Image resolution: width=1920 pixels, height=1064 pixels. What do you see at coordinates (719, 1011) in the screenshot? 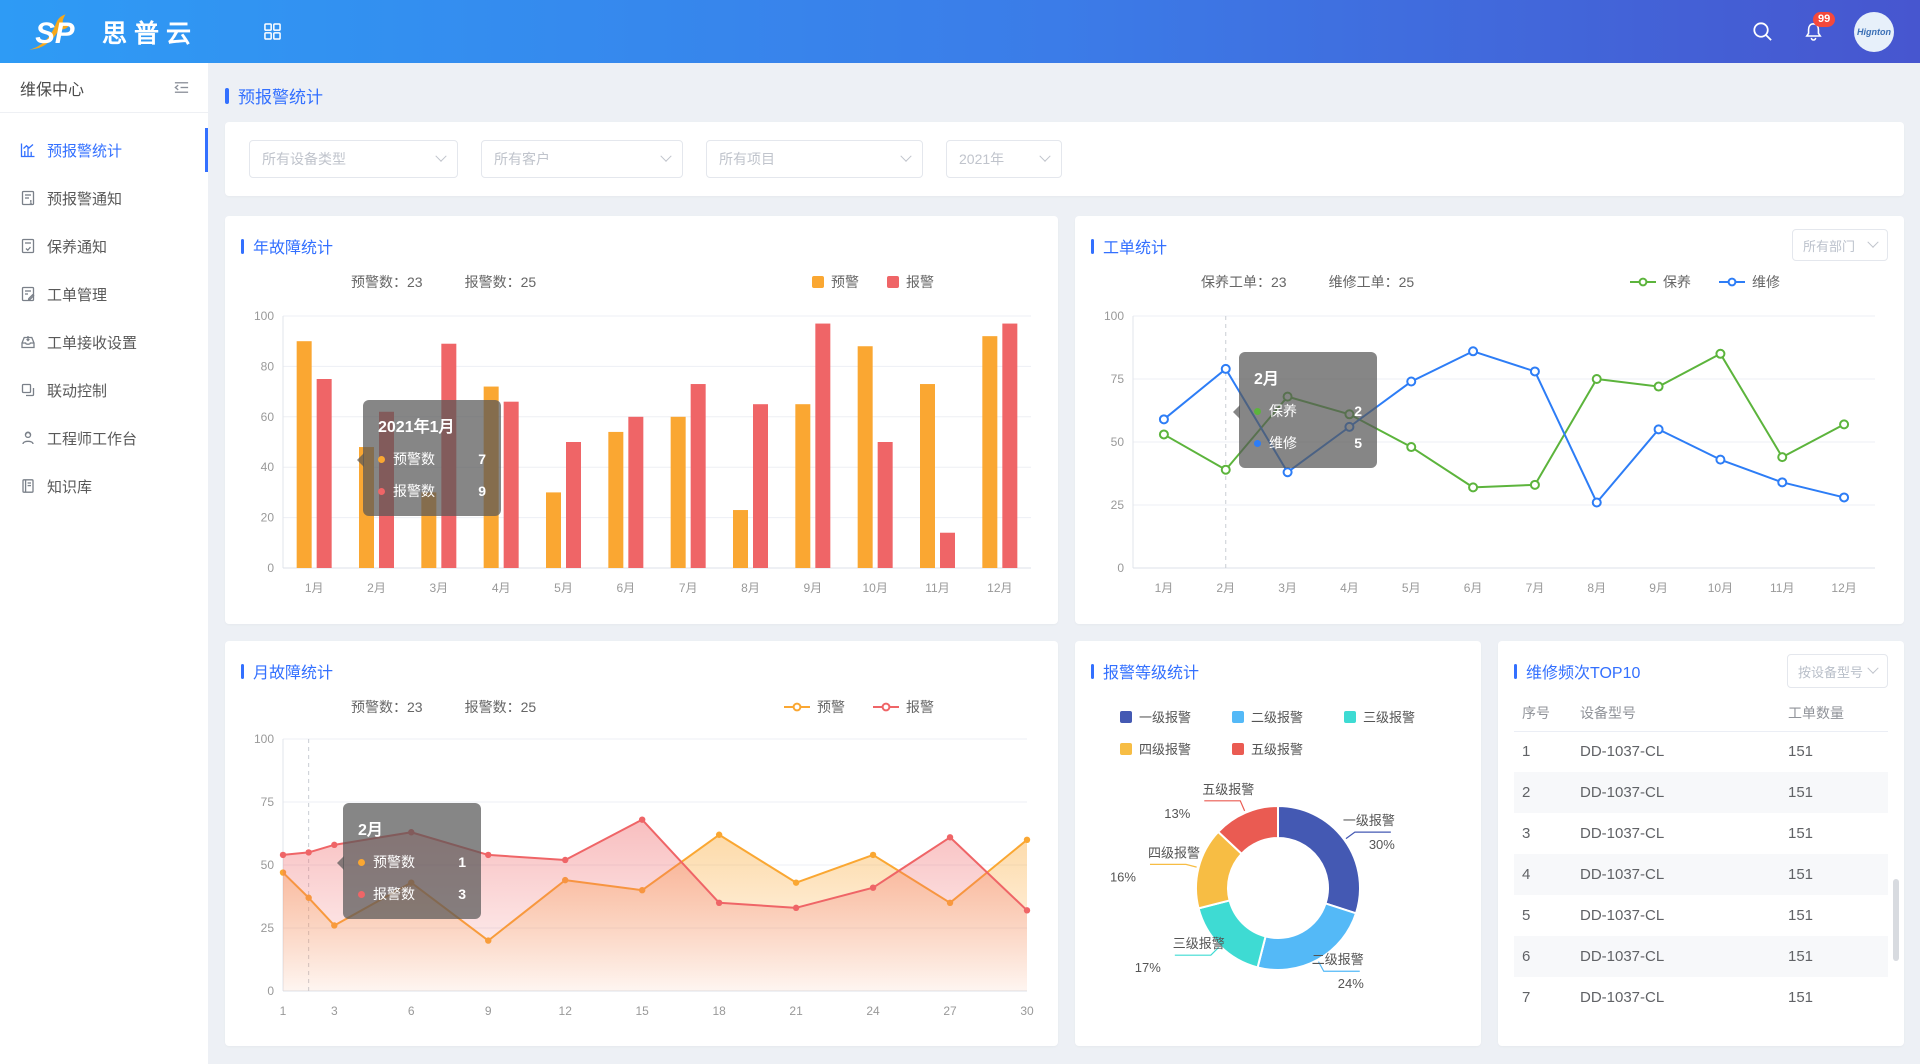
I see `svg-text: 18` at bounding box center [719, 1011].